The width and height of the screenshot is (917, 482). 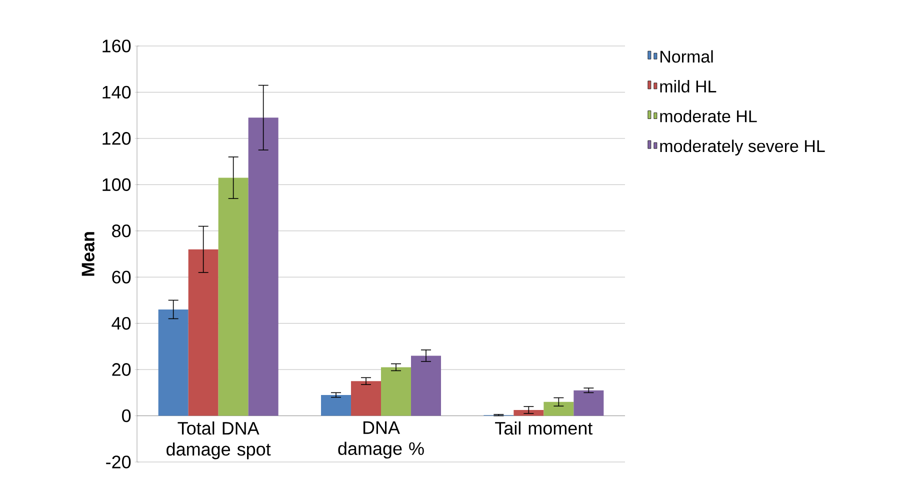 What do you see at coordinates (121, 231) in the screenshot?
I see `y-tick-label: 80` at bounding box center [121, 231].